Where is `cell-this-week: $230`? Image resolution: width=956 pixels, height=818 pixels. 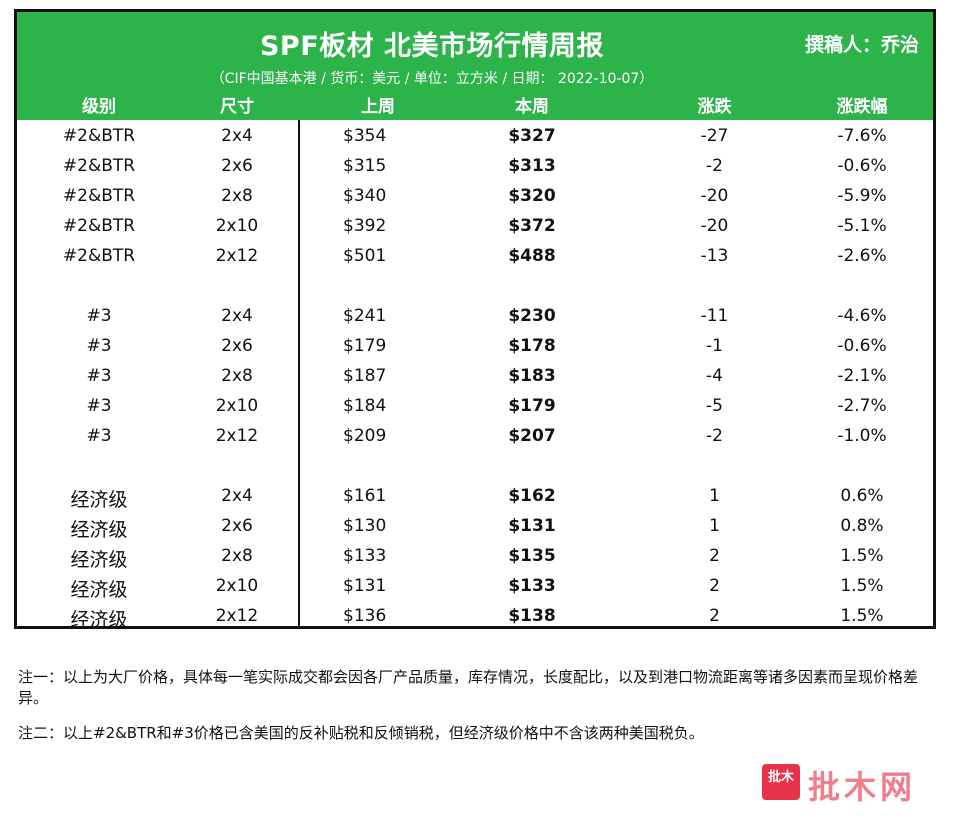
cell-this-week: $230 is located at coordinates (532, 316).